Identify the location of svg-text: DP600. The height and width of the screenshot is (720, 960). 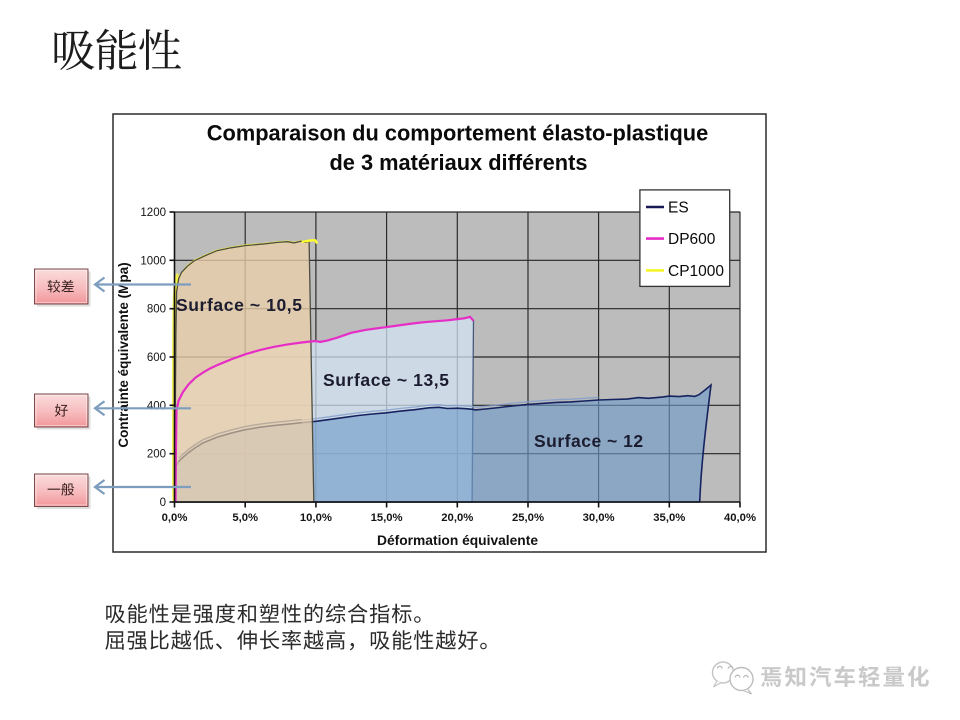
(692, 239).